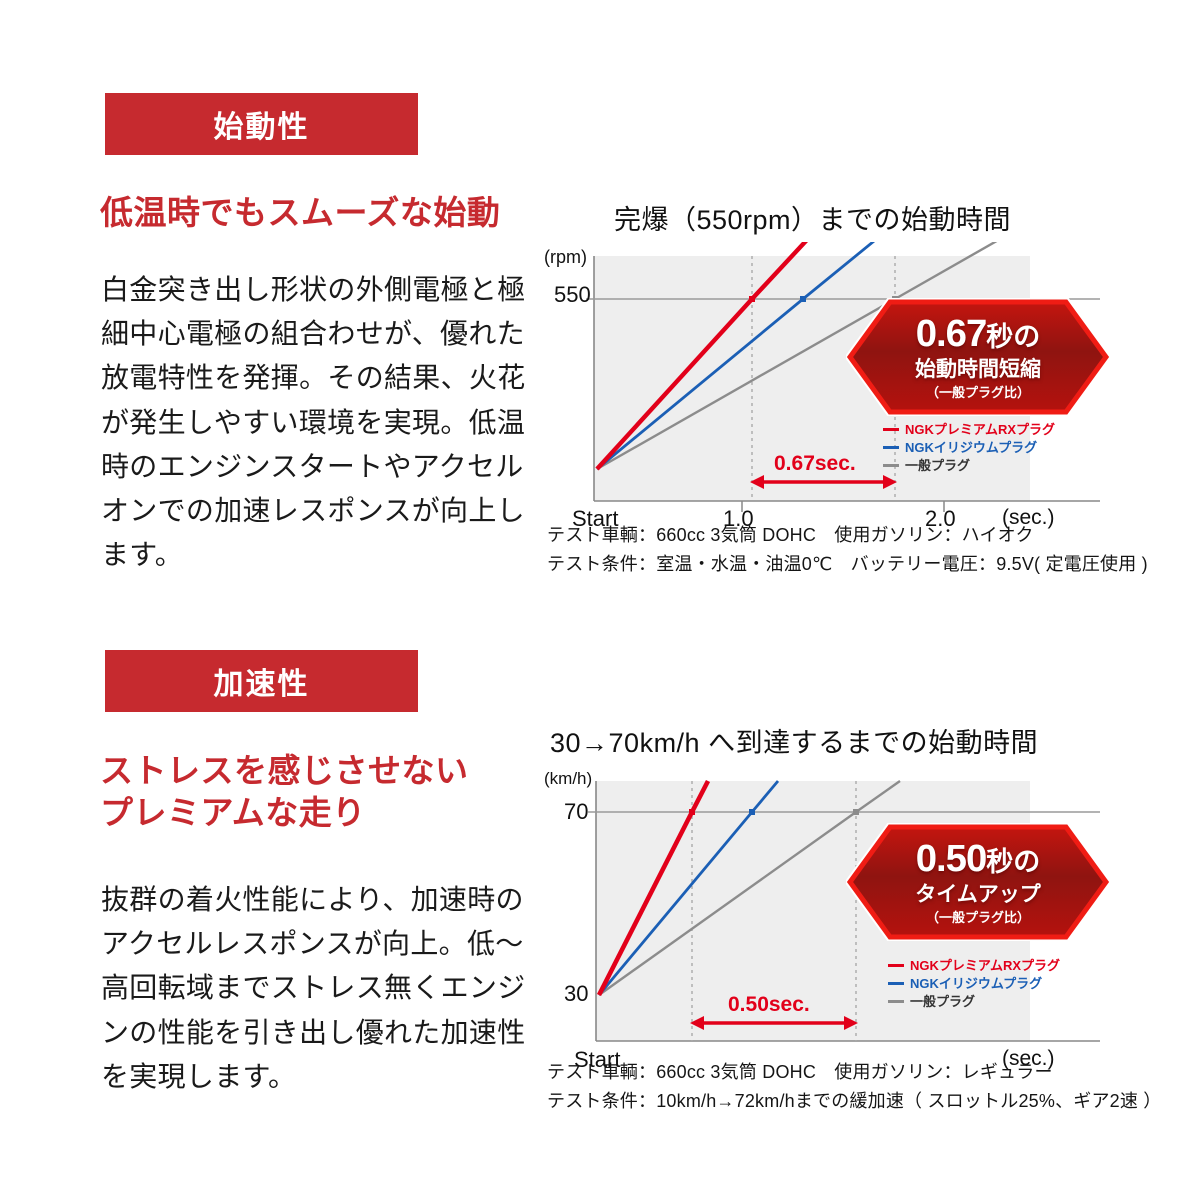 The image size is (1200, 1200). I want to click on section-tag-label: 始動性, so click(261, 127).